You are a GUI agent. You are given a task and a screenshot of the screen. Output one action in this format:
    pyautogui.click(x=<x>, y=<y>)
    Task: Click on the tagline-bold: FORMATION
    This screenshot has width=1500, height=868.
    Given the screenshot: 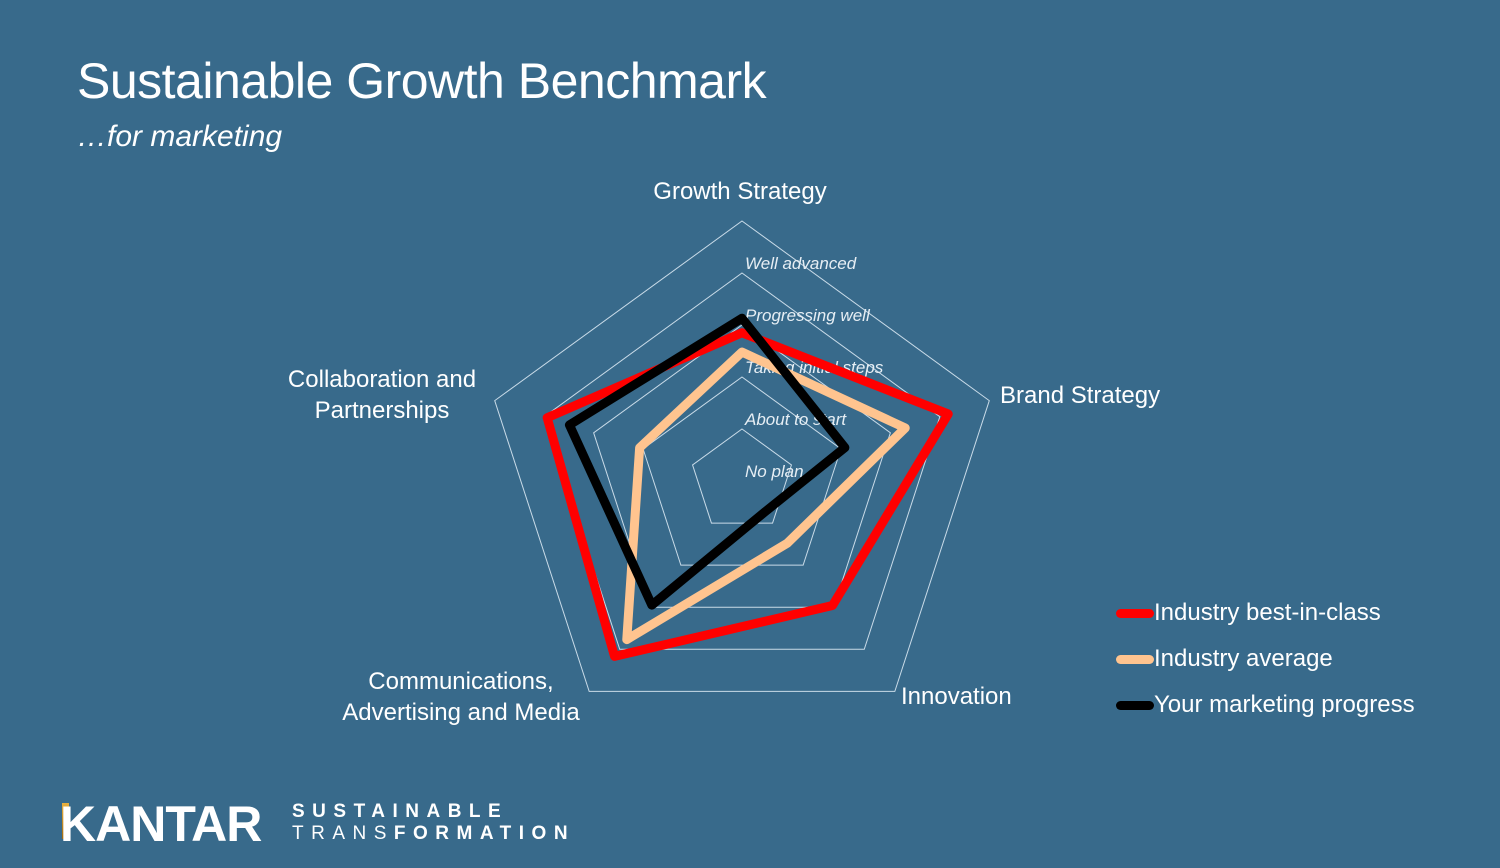 What is the action you would take?
    pyautogui.click(x=484, y=833)
    